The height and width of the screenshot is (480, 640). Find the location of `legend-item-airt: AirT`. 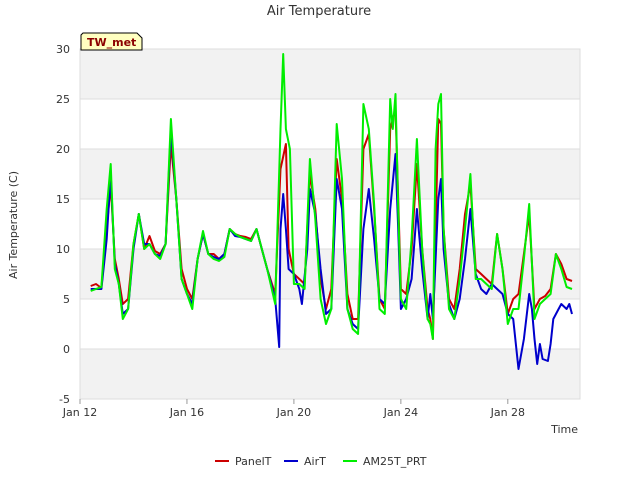

legend-item-airt: AirT is located at coordinates (305, 461).